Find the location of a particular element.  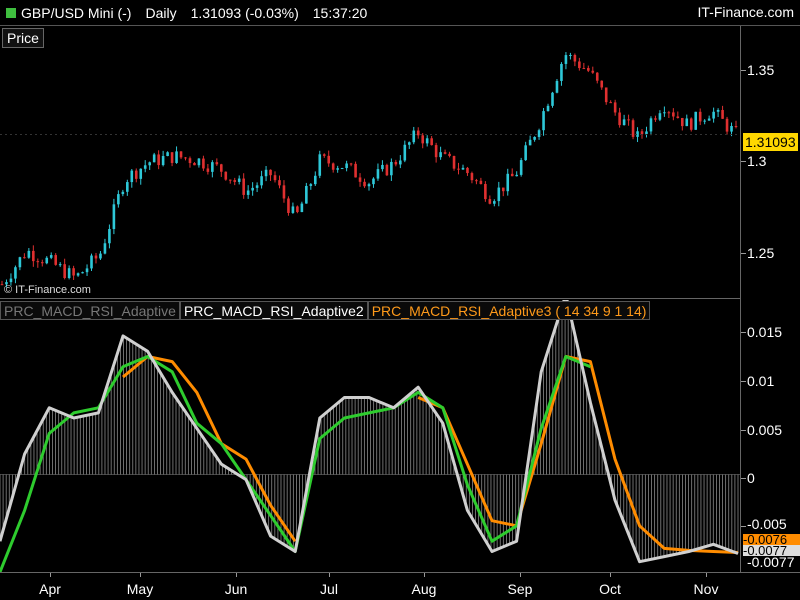

copyright-text: © IT-Finance.com is located at coordinates (47, 290).